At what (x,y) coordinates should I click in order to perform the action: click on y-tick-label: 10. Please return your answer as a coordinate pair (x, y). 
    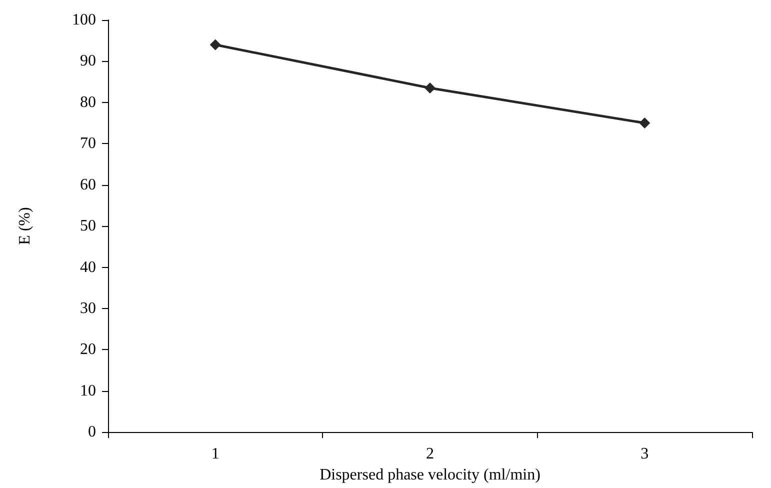
    Looking at the image, I should click on (88, 391).